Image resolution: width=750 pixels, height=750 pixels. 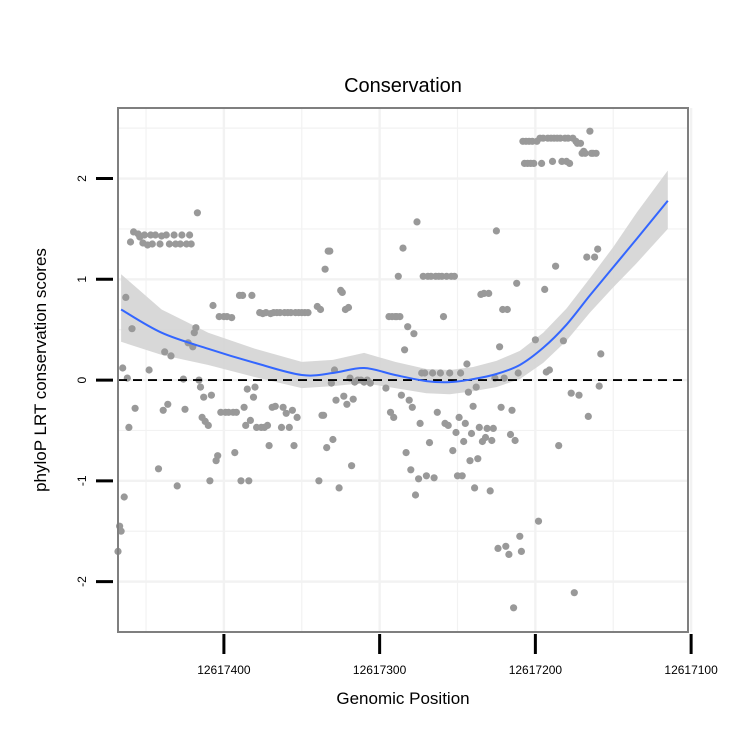 What do you see at coordinates (403, 86) in the screenshot?
I see `chart-title: Conservation` at bounding box center [403, 86].